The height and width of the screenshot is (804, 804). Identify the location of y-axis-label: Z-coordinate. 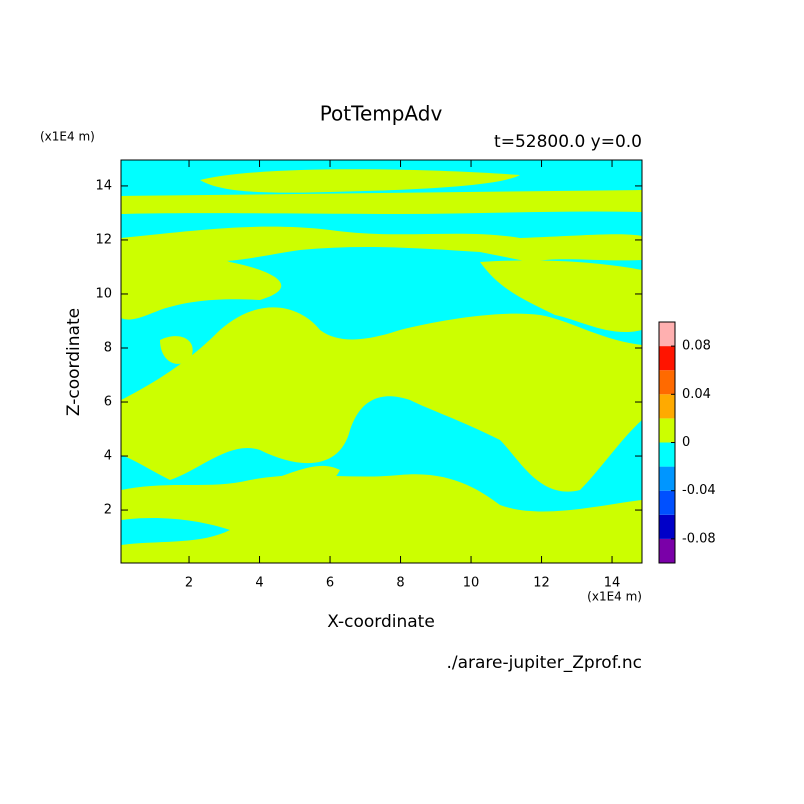
(74, 362).